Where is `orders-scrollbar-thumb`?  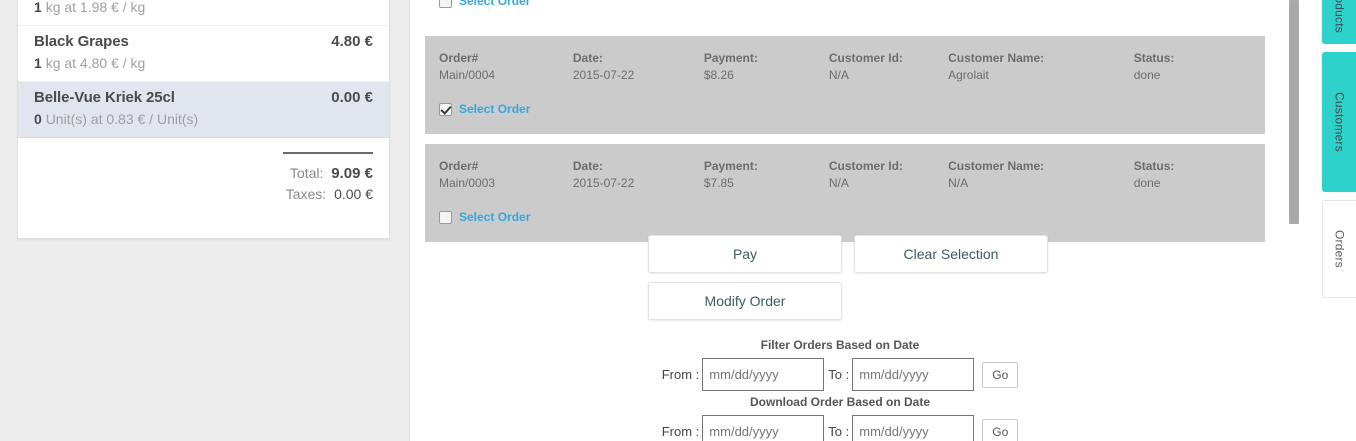 orders-scrollbar-thumb is located at coordinates (1294, 112).